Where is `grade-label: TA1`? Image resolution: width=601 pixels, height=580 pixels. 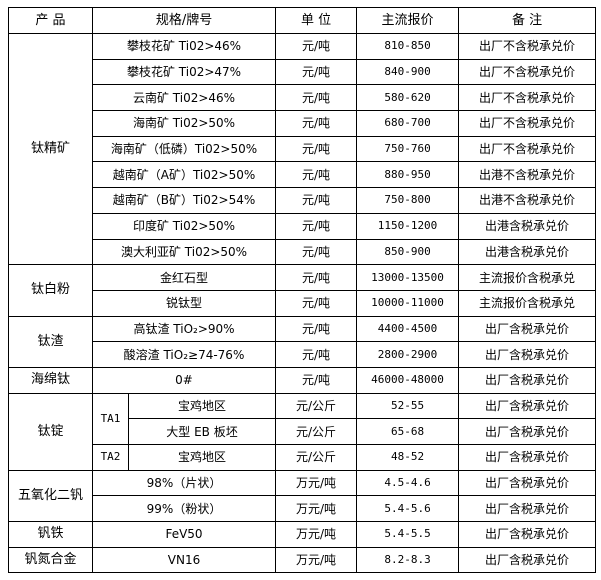
grade-label: TA1 is located at coordinates (110, 419).